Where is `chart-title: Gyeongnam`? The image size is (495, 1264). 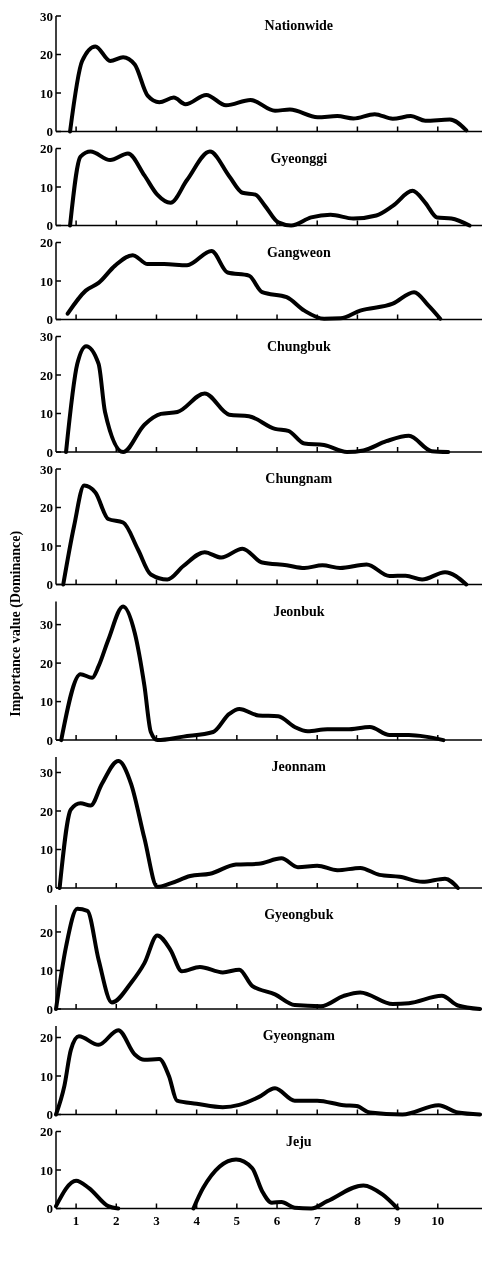 chart-title: Gyeongnam is located at coordinates (299, 1035).